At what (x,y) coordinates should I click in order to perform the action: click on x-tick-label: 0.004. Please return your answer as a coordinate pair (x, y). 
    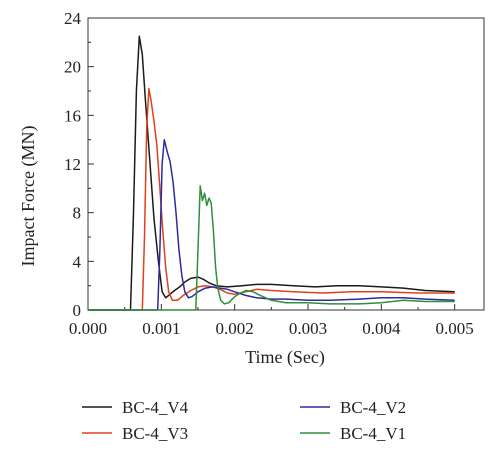
    Looking at the image, I should click on (381, 328).